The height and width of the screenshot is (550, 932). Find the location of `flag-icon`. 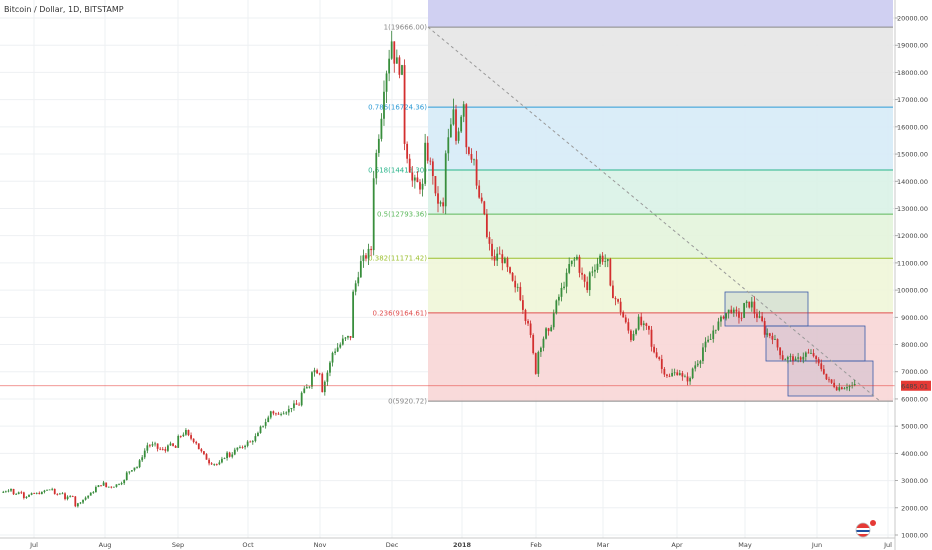

flag-icon is located at coordinates (865, 529).